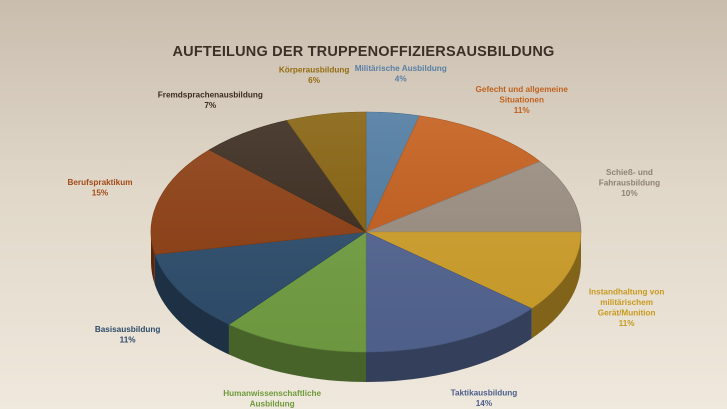 This screenshot has width=727, height=409. I want to click on pie-label-value: 14%, so click(484, 403).